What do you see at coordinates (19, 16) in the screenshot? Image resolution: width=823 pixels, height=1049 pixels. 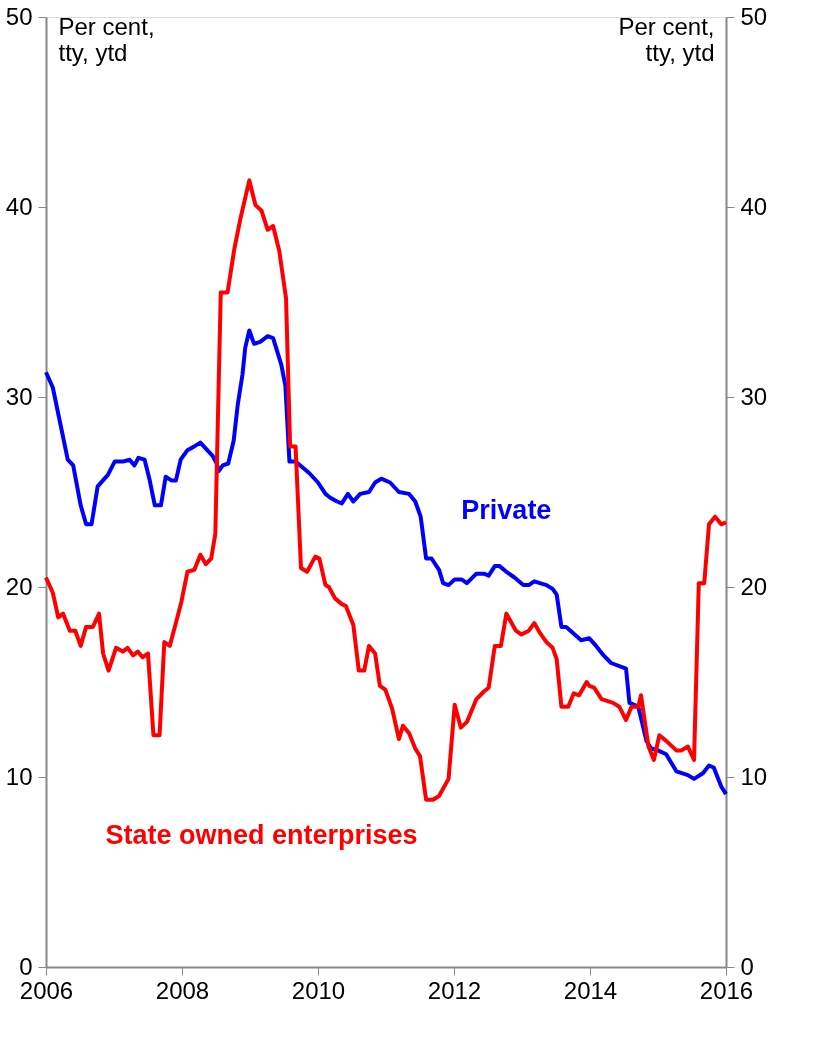 I see `y-tick-label: 50` at bounding box center [19, 16].